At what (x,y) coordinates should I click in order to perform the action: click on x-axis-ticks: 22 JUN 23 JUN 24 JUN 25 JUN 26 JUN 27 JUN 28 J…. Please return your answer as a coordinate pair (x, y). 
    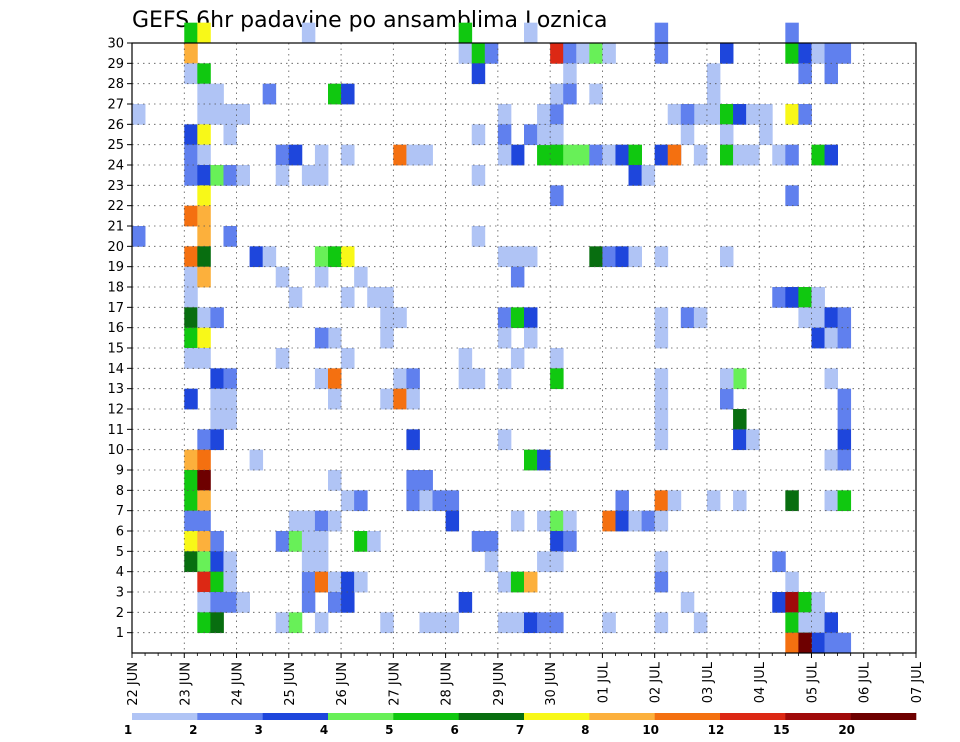
    Looking at the image, I should click on (525, 679).